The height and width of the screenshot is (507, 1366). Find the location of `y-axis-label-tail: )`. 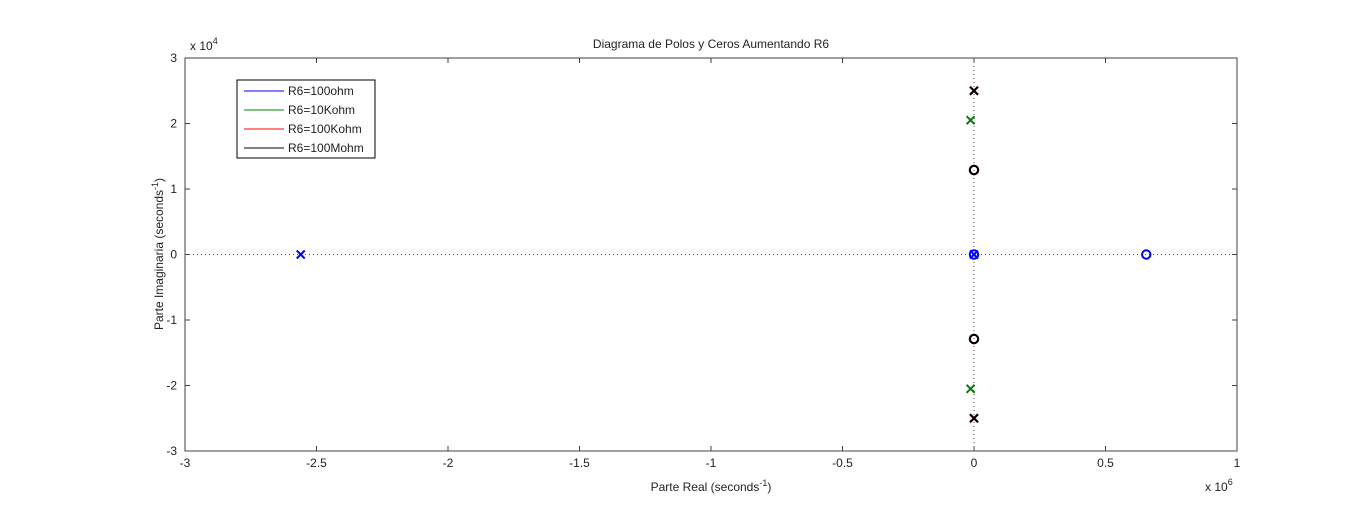

y-axis-label-tail: ) is located at coordinates (159, 180).